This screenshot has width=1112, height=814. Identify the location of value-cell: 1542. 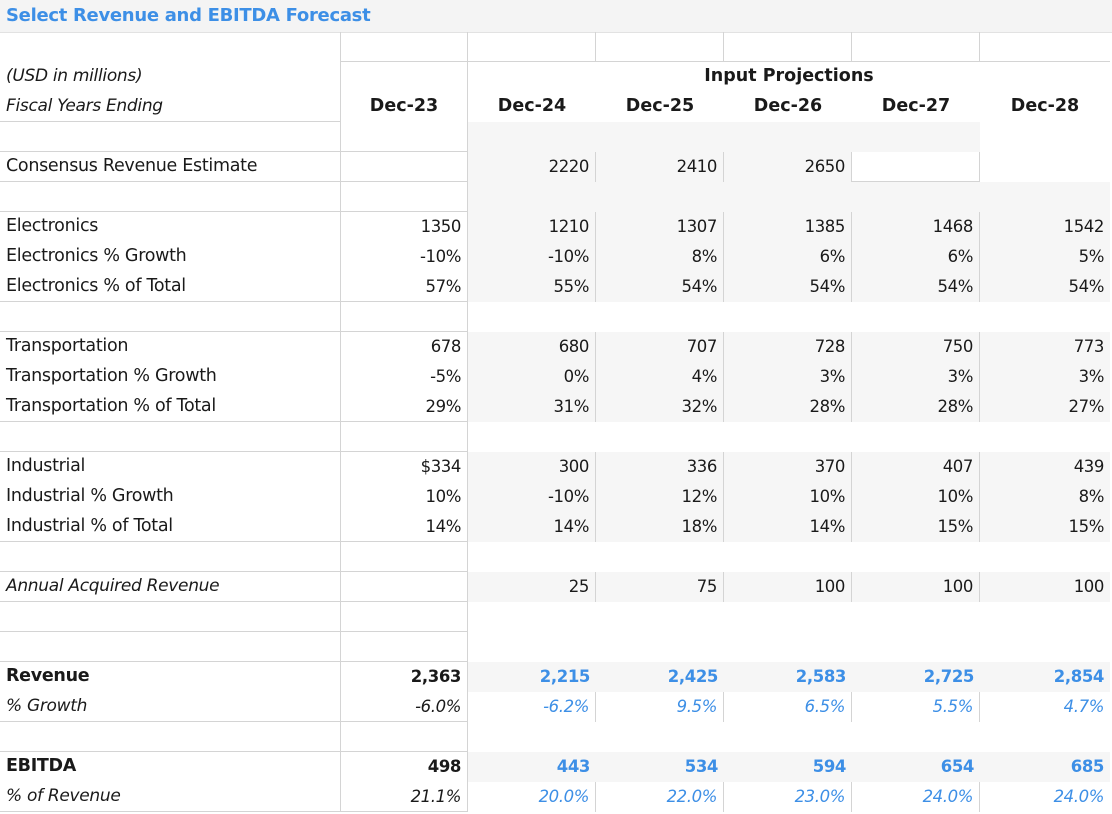
(1045, 227).